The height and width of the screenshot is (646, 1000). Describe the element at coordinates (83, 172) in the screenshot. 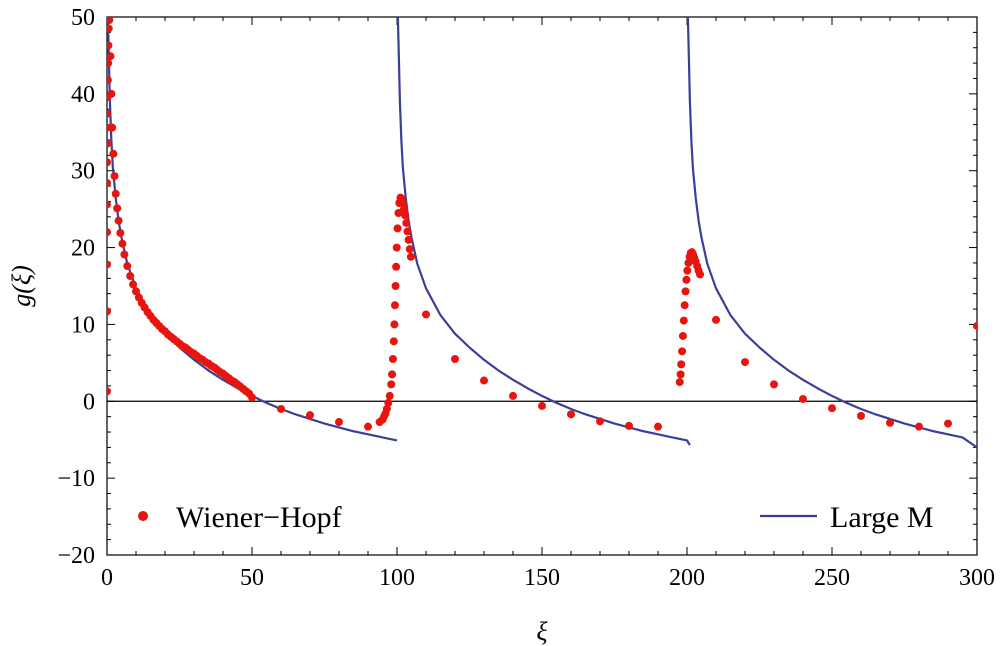

I see `y-tick-label: 30` at that location.